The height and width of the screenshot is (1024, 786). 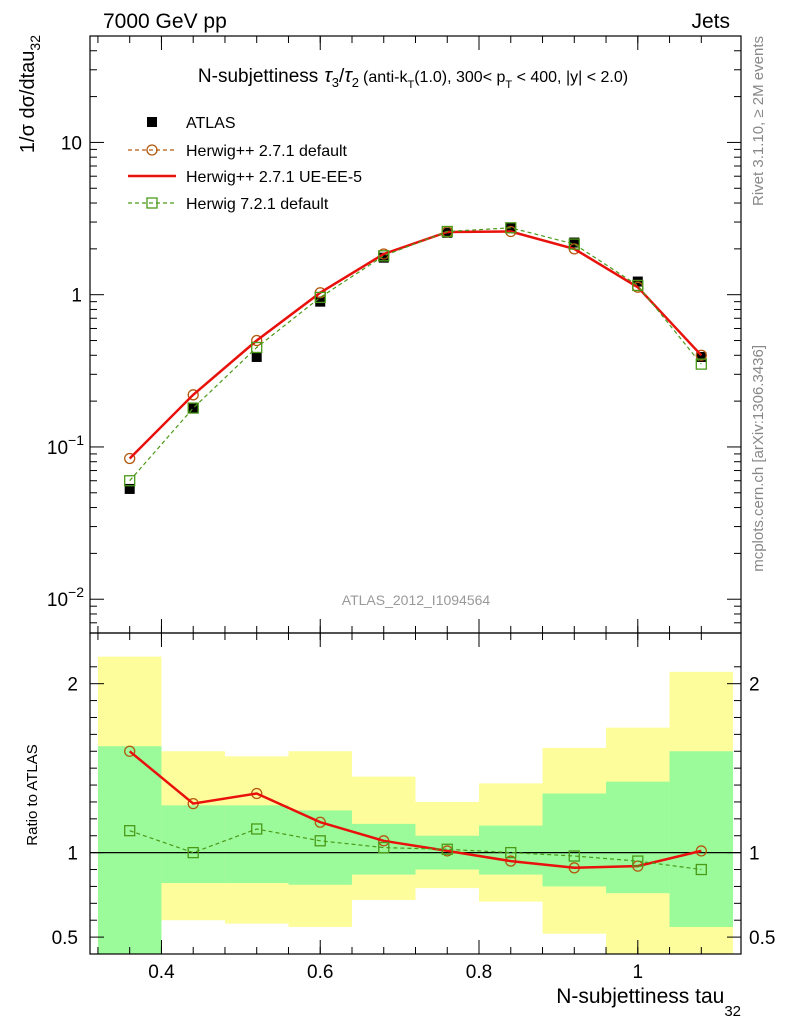 What do you see at coordinates (30, 94) in the screenshot?
I see `main-ylabel: 1/σ dσ/dtau32` at bounding box center [30, 94].